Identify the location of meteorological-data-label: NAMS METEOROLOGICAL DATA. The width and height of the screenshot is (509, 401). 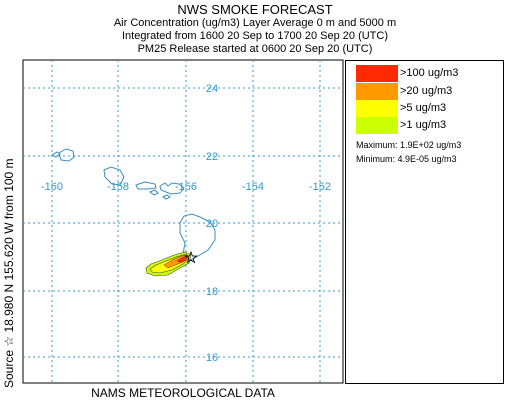
(183, 393).